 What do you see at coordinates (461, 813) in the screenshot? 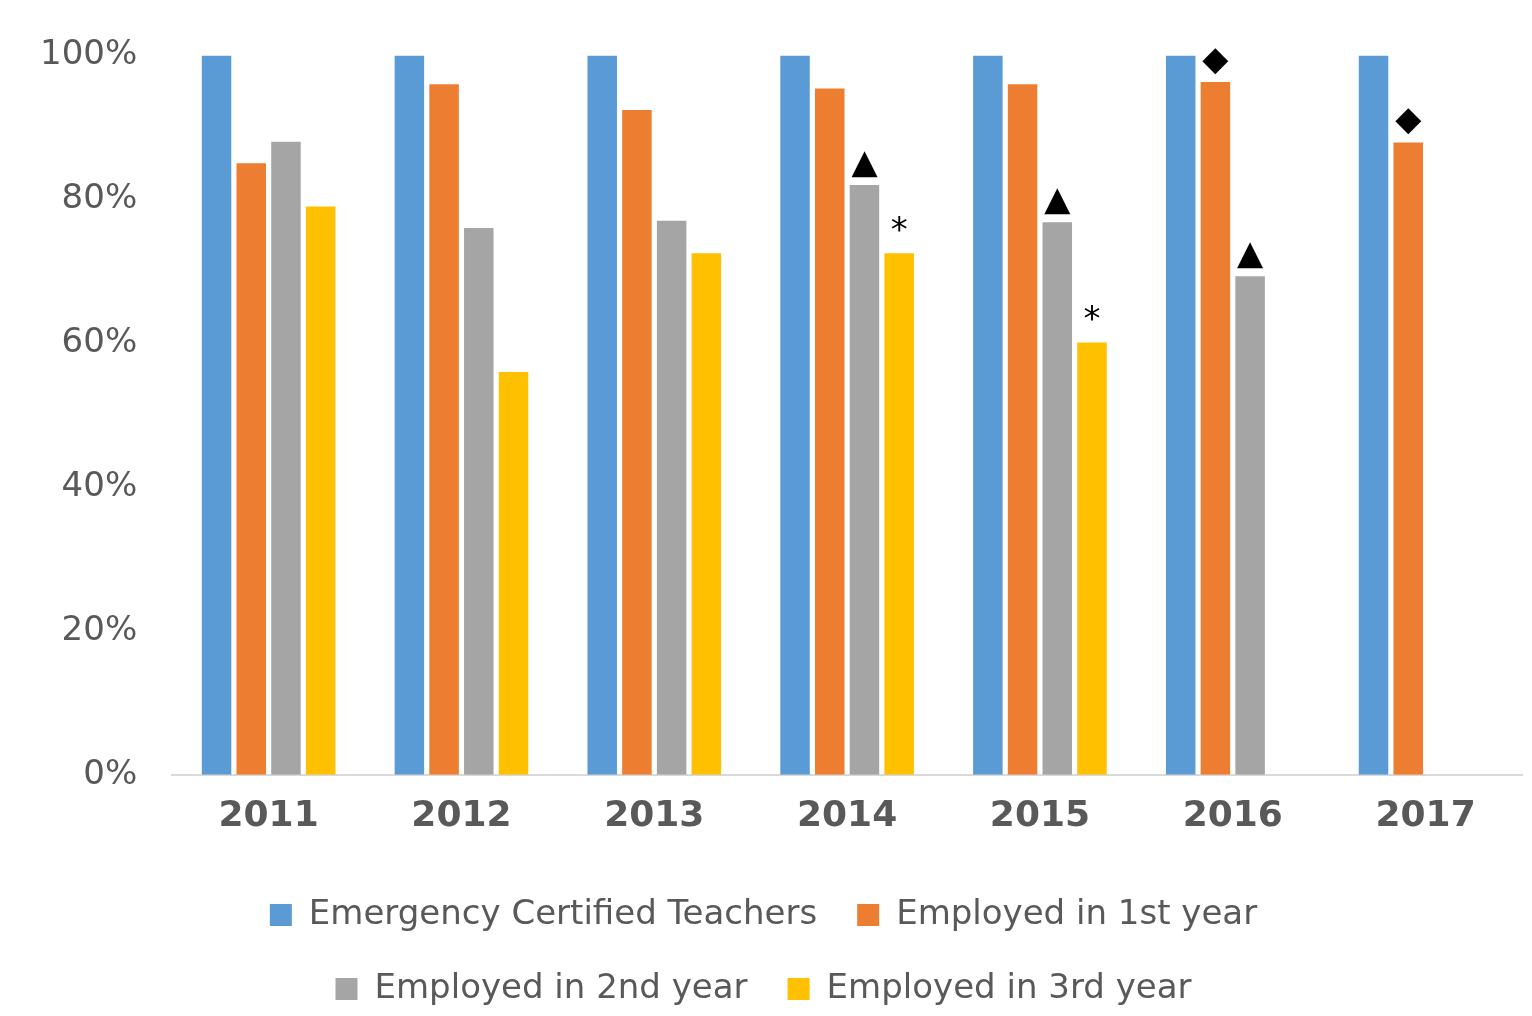
I see `x-tick-label: 2012` at bounding box center [461, 813].